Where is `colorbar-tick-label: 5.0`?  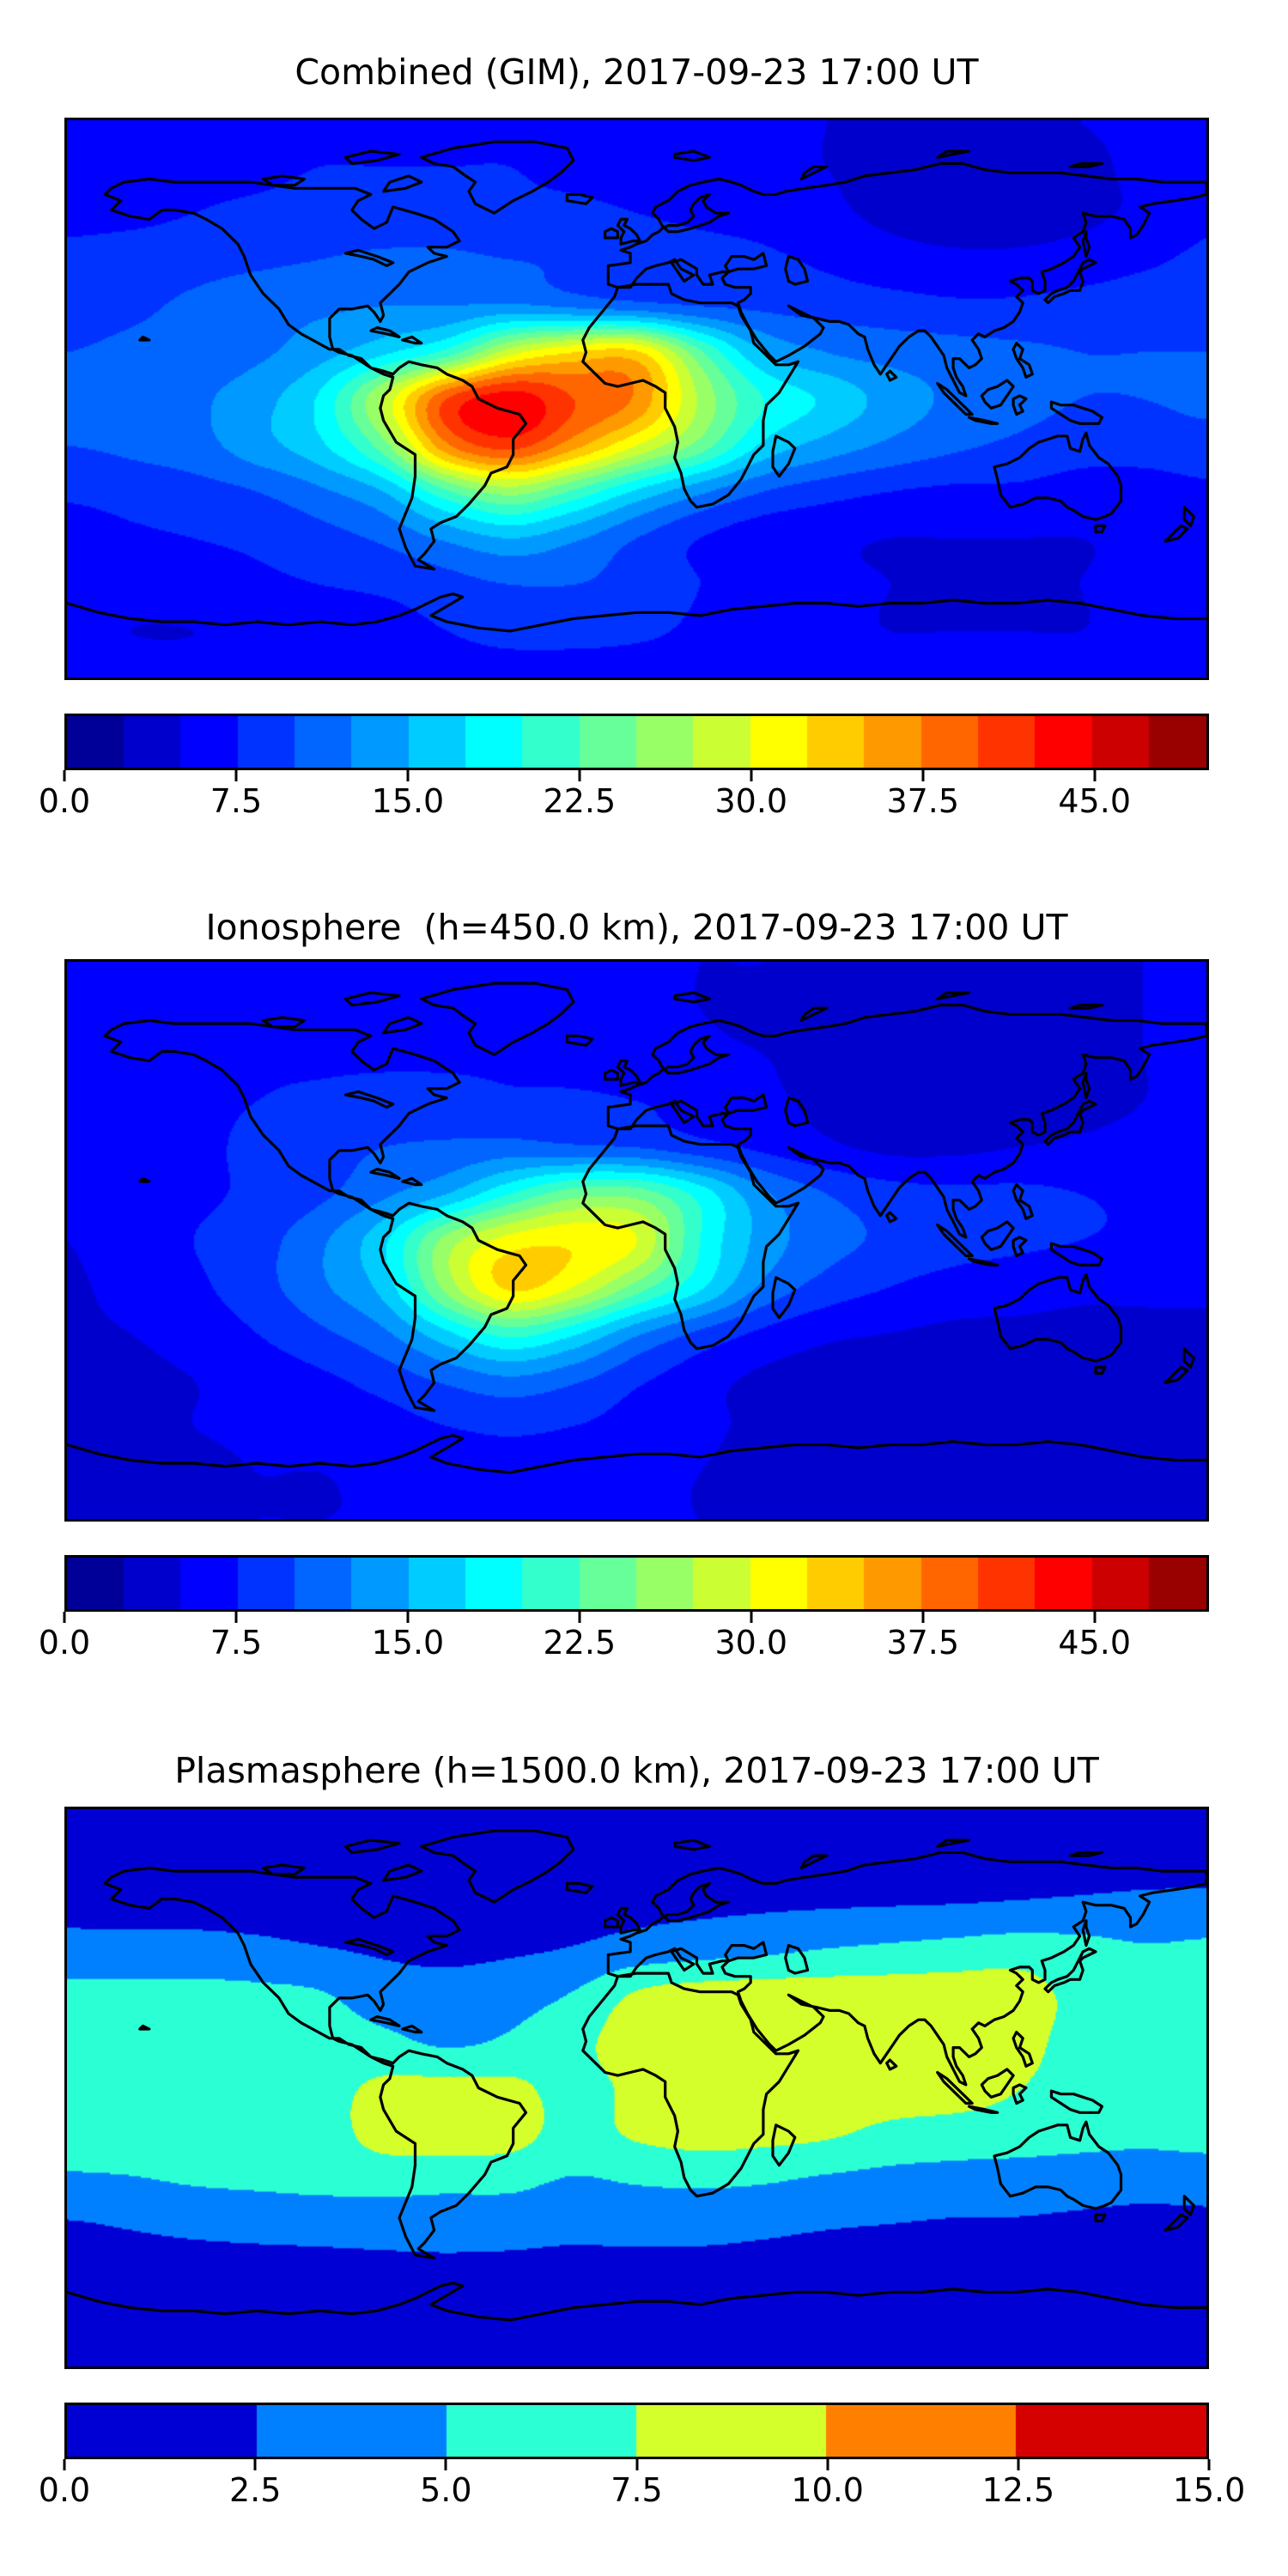 colorbar-tick-label: 5.0 is located at coordinates (446, 2490).